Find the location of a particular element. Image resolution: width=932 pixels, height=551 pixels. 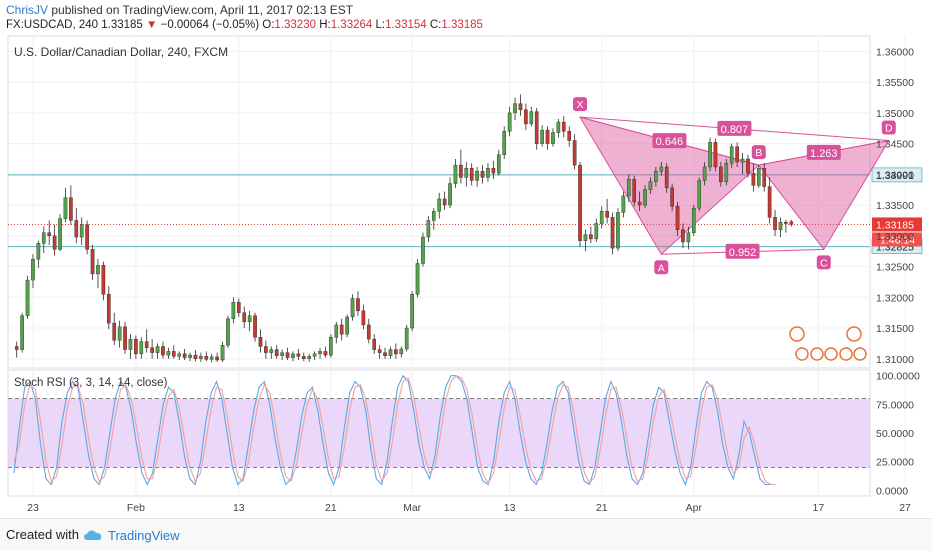

ratio-label: 0.807 is located at coordinates (735, 130).